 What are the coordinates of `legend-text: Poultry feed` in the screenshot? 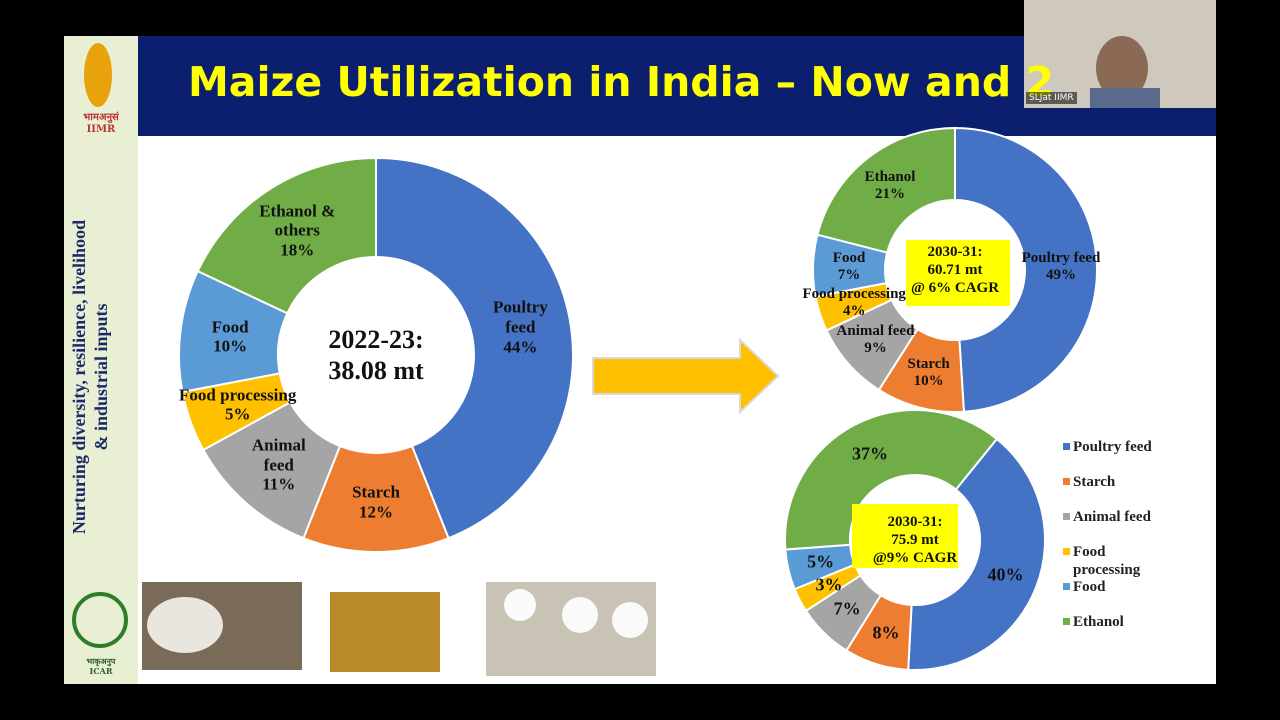 It's located at (1112, 447).